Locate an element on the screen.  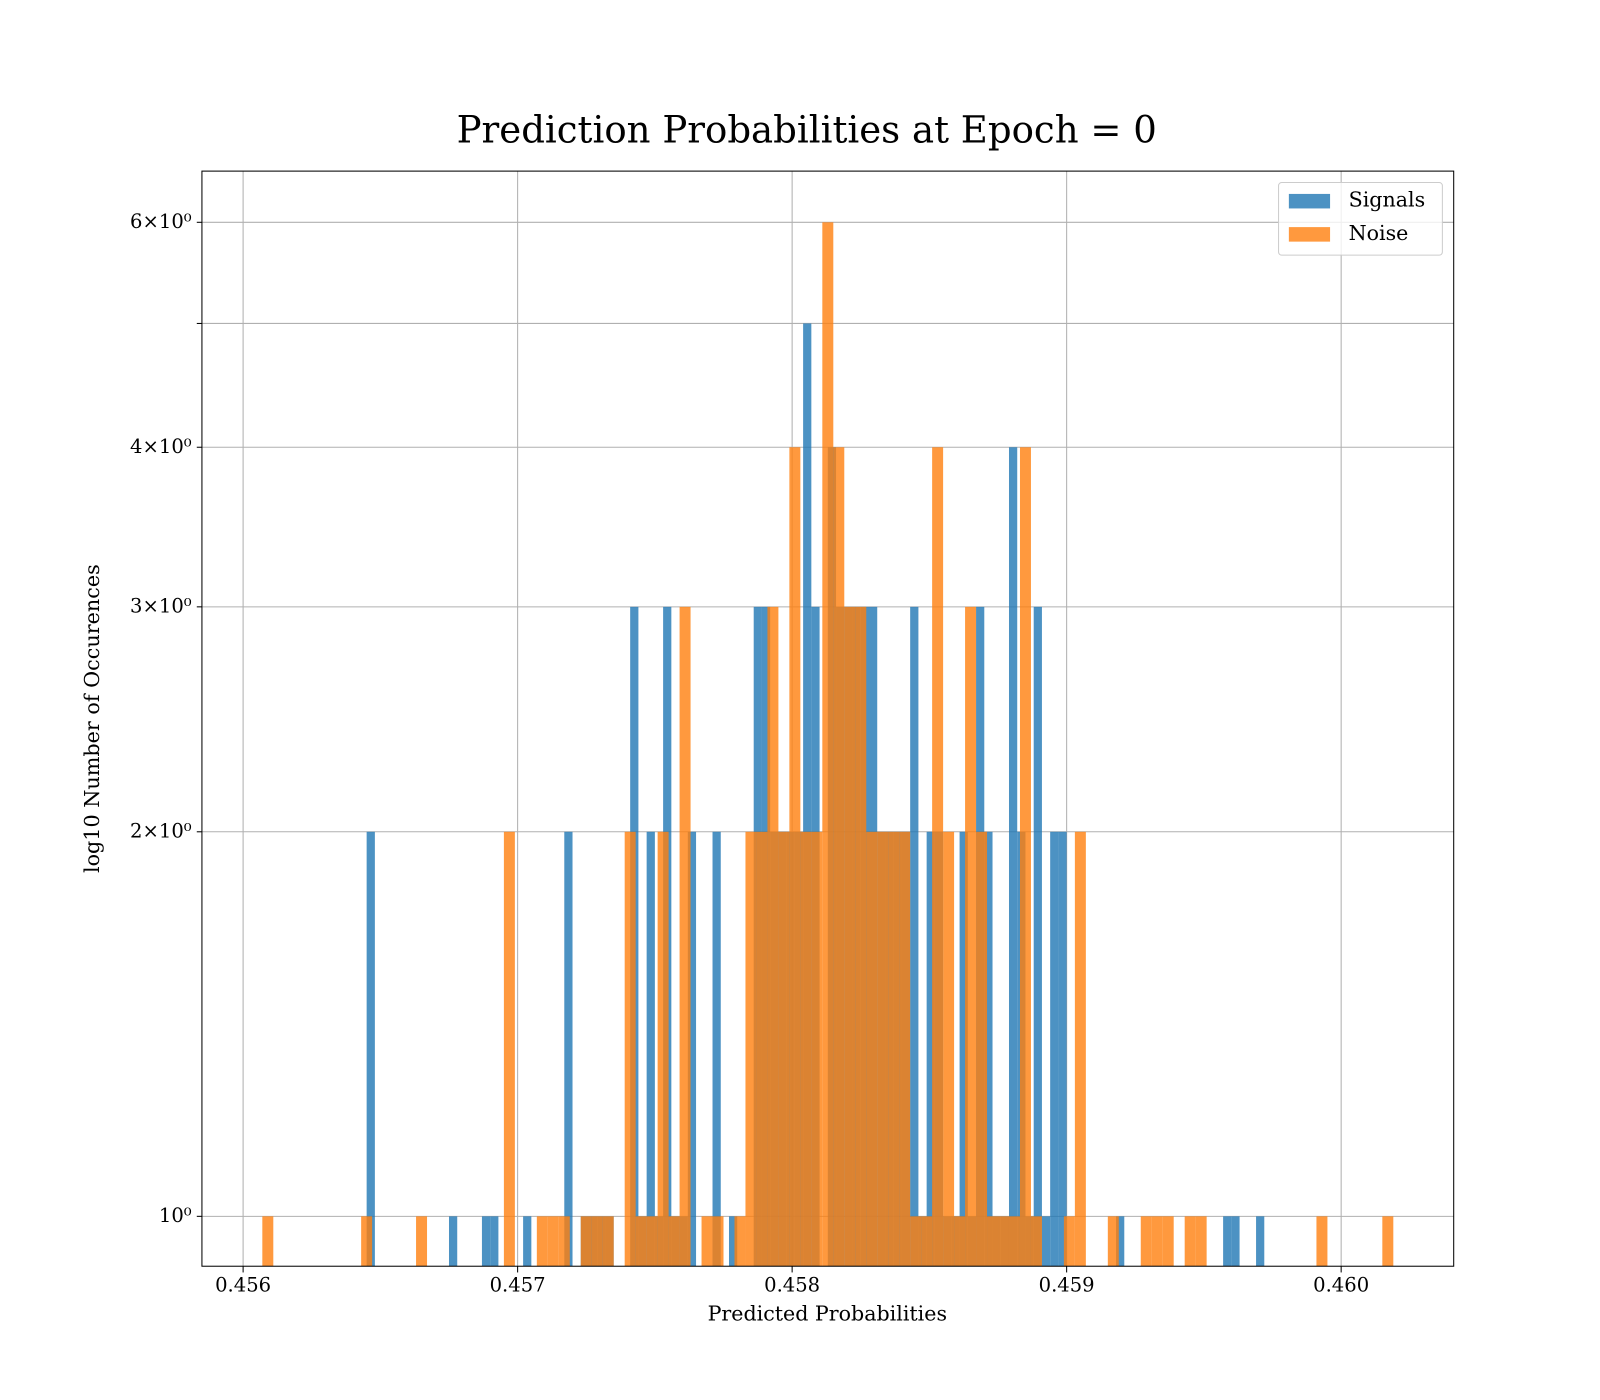
y-axis-label: log10 Number of Occurences is located at coordinates (92, 718).